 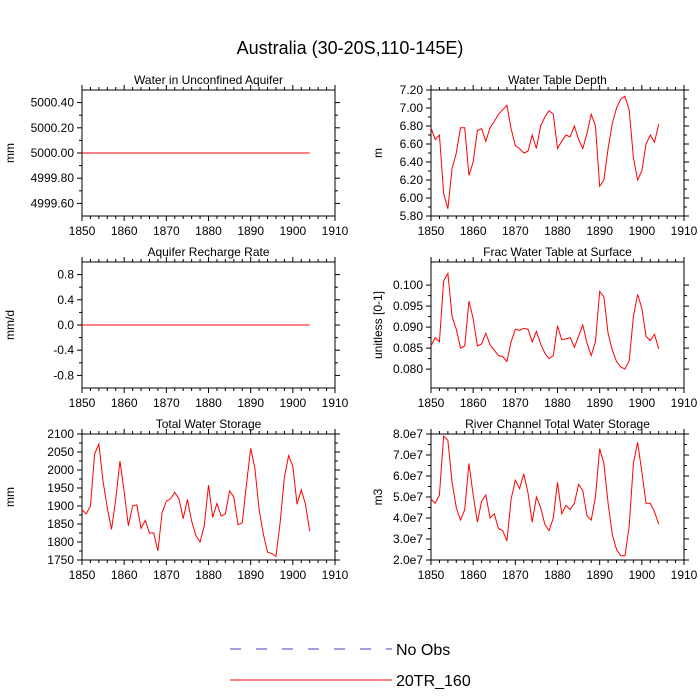 What do you see at coordinates (65, 325) in the screenshot?
I see `y-tick-label: 0.0` at bounding box center [65, 325].